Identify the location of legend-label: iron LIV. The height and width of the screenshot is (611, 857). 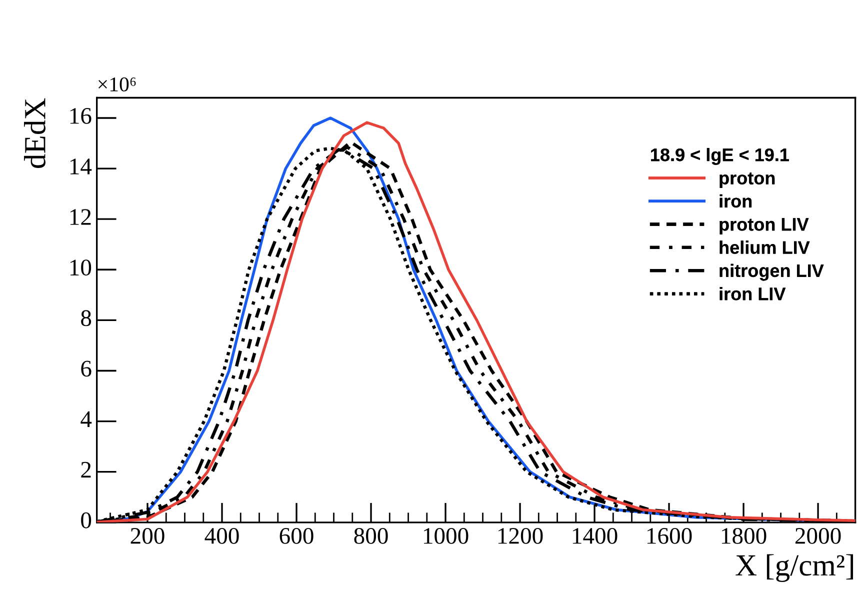
(753, 293).